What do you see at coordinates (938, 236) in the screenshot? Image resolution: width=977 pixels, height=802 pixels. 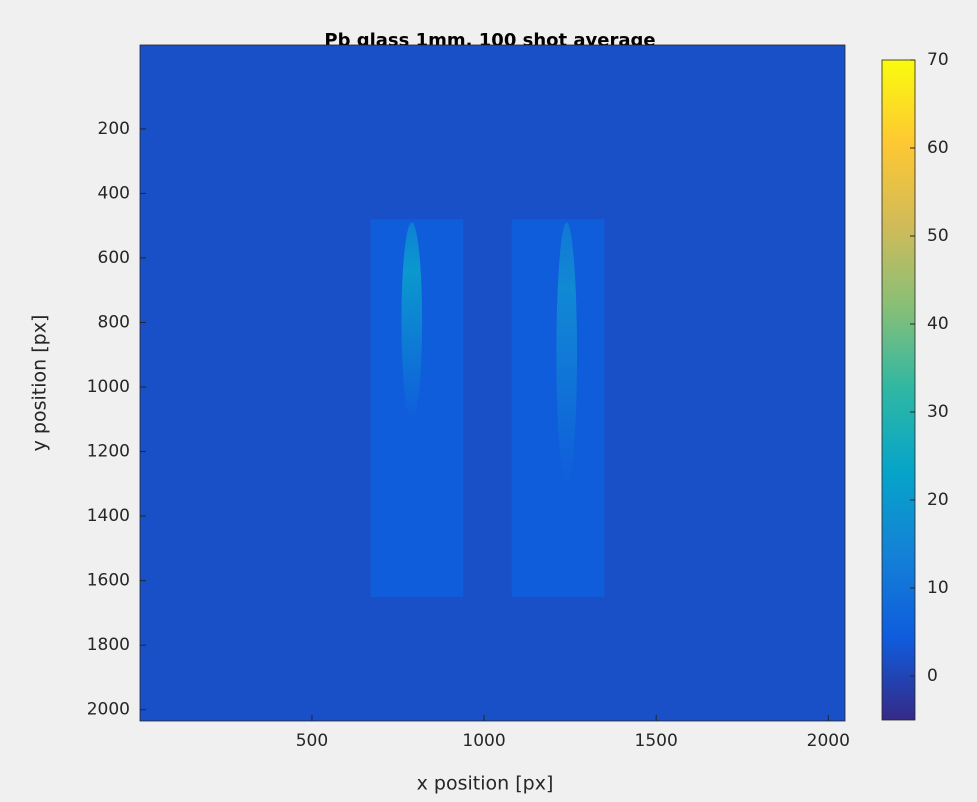 I see `colorbar-tick-label: 50` at bounding box center [938, 236].